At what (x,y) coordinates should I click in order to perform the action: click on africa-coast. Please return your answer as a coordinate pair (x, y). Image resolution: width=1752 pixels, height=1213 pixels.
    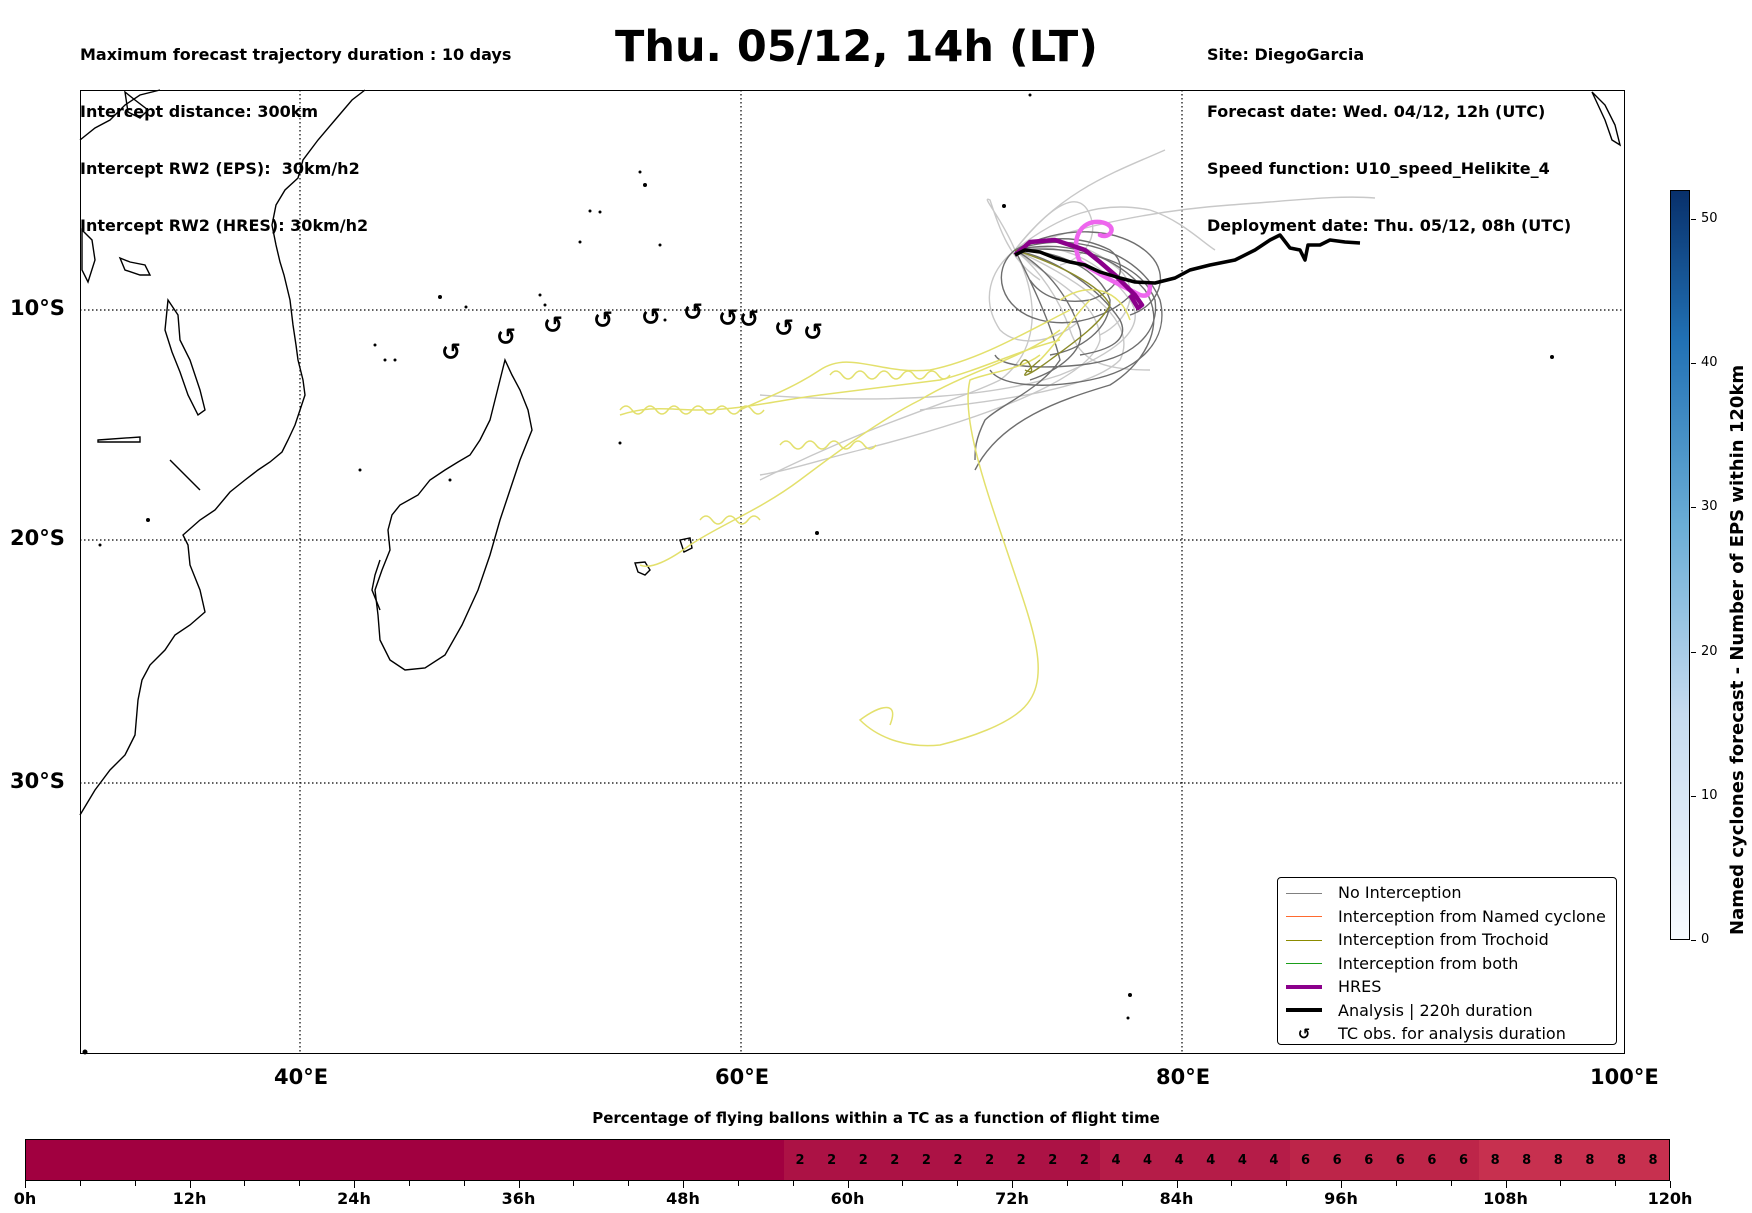
    Looking at the image, I should click on (222, 452).